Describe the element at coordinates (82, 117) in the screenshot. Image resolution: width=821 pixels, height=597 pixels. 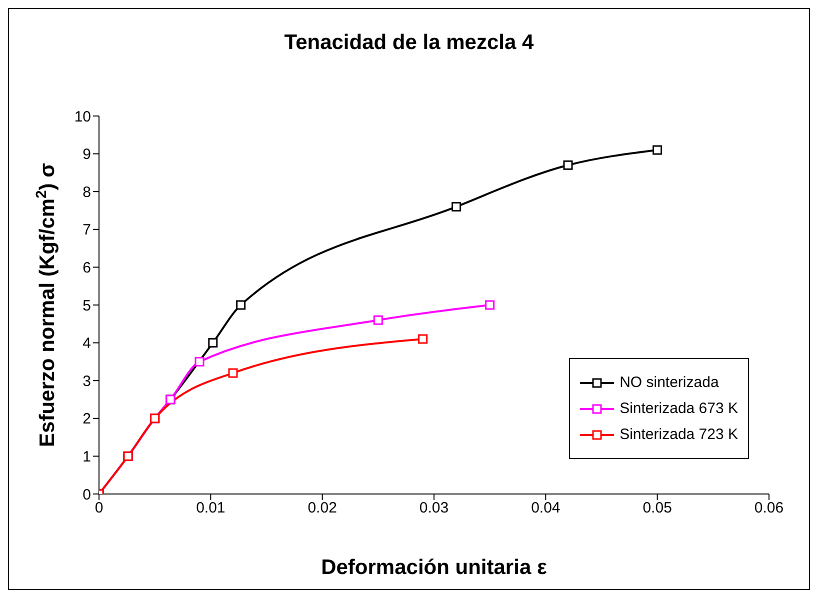
I see `y-tick-label: 10` at that location.